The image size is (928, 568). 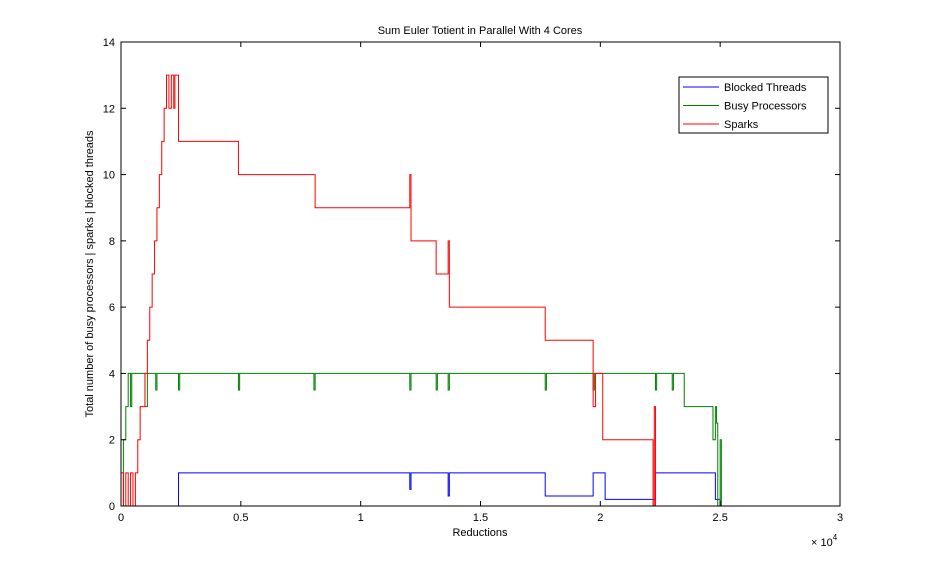 I want to click on y-tick-label: 8, so click(x=112, y=242).